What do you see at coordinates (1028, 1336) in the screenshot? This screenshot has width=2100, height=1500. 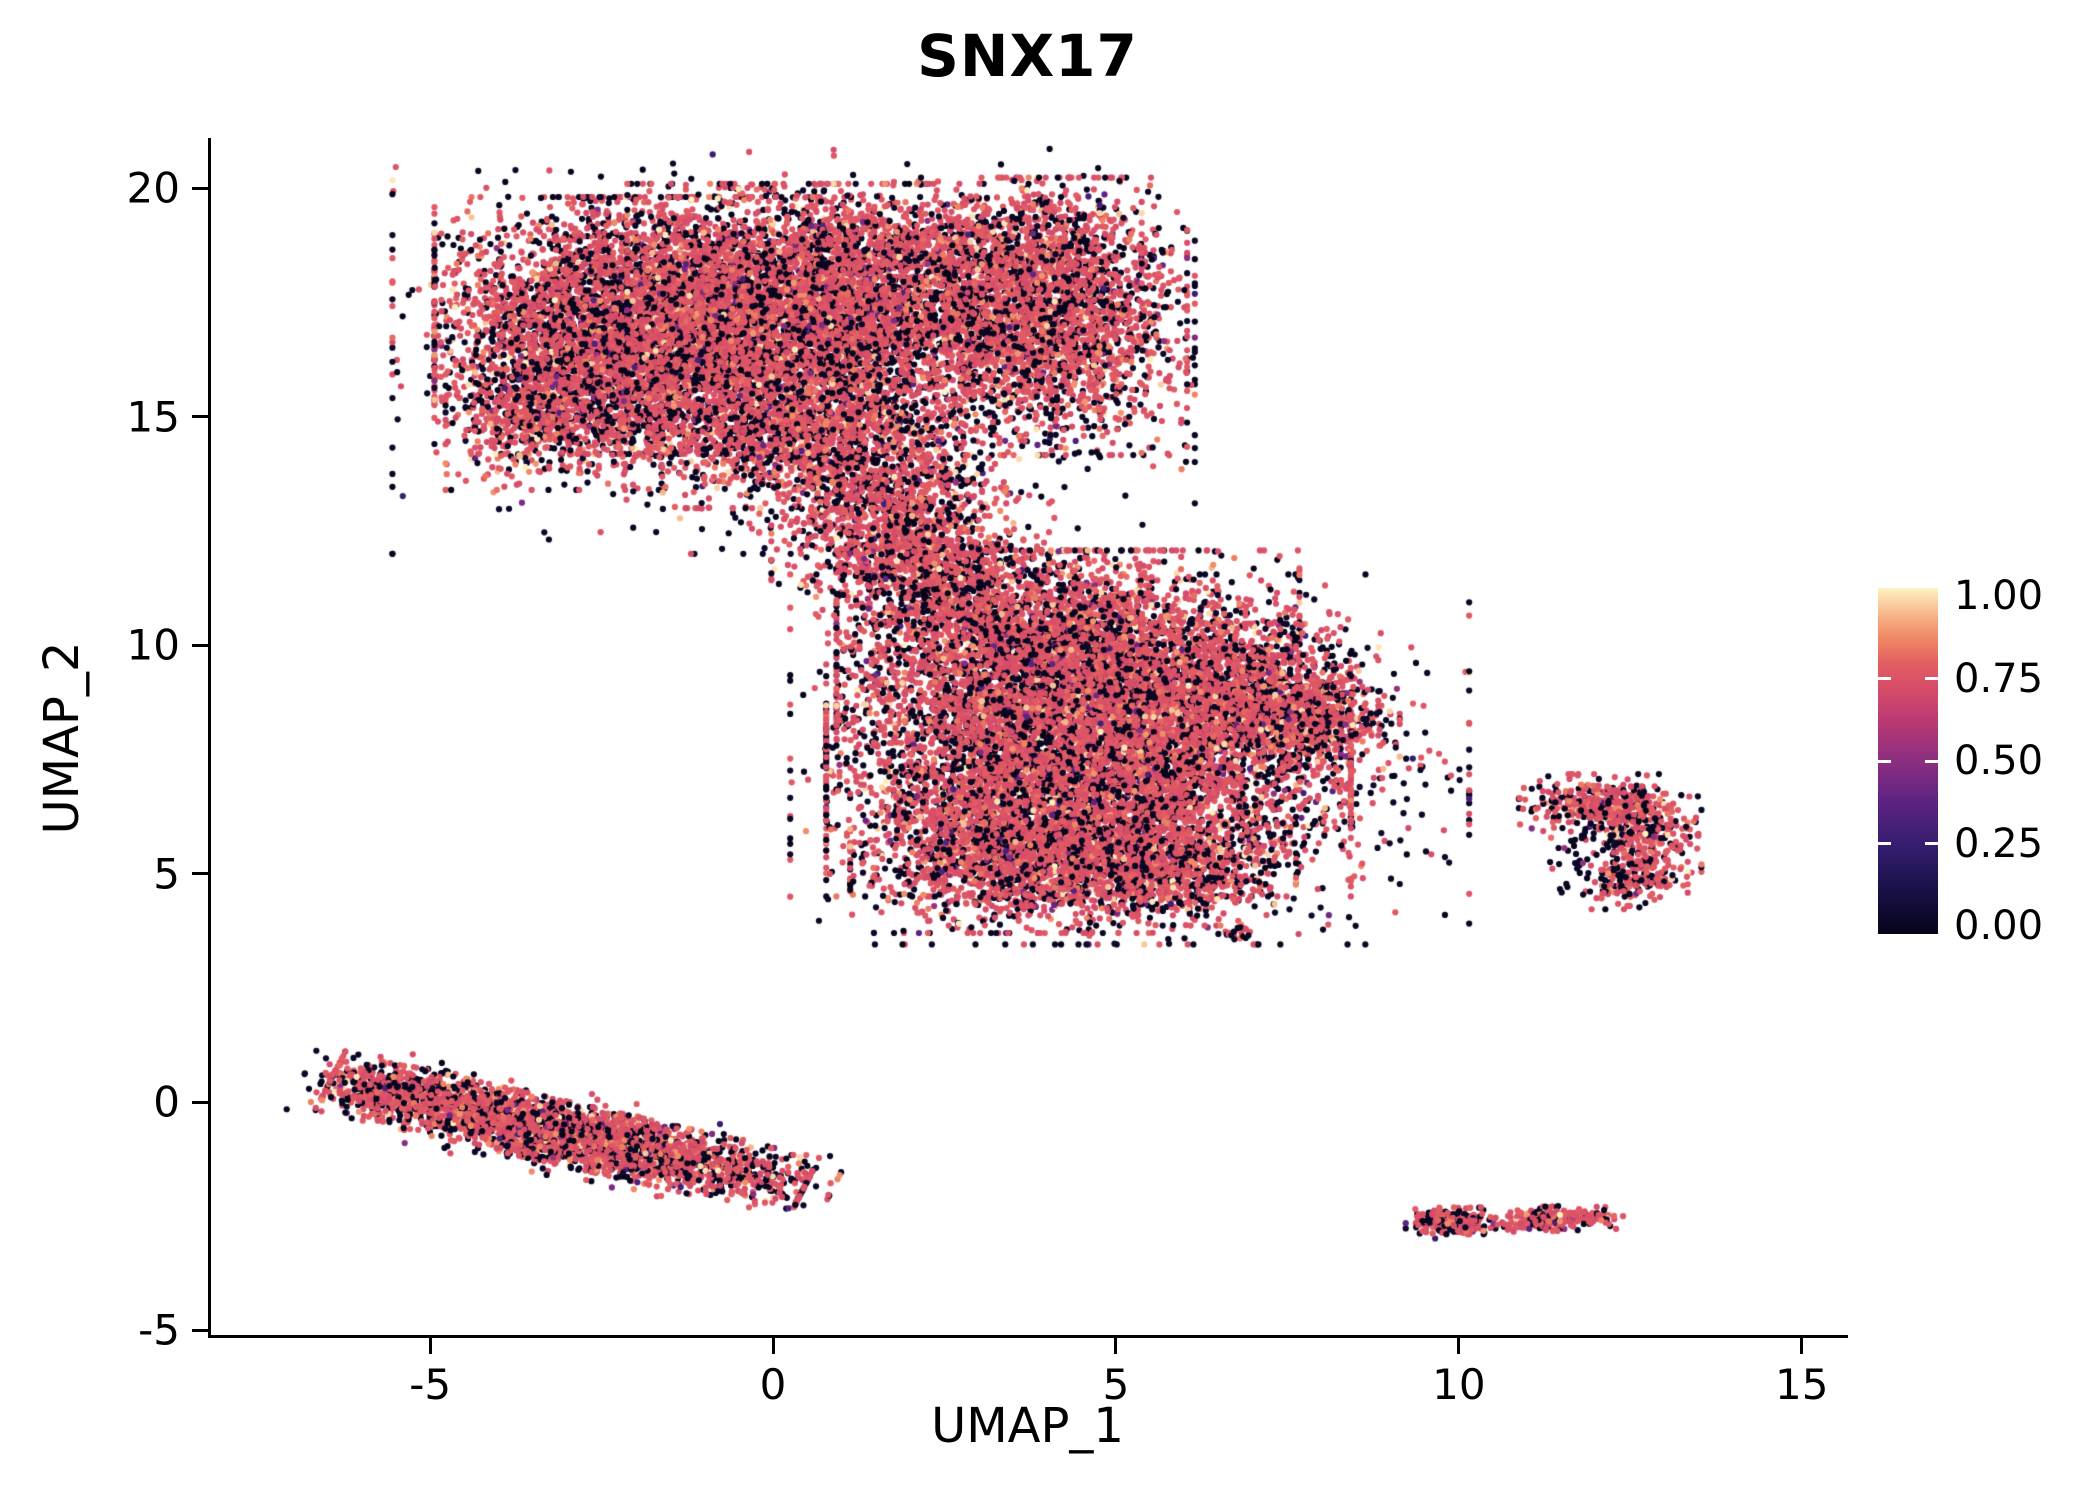 I see `x-axis-line` at bounding box center [1028, 1336].